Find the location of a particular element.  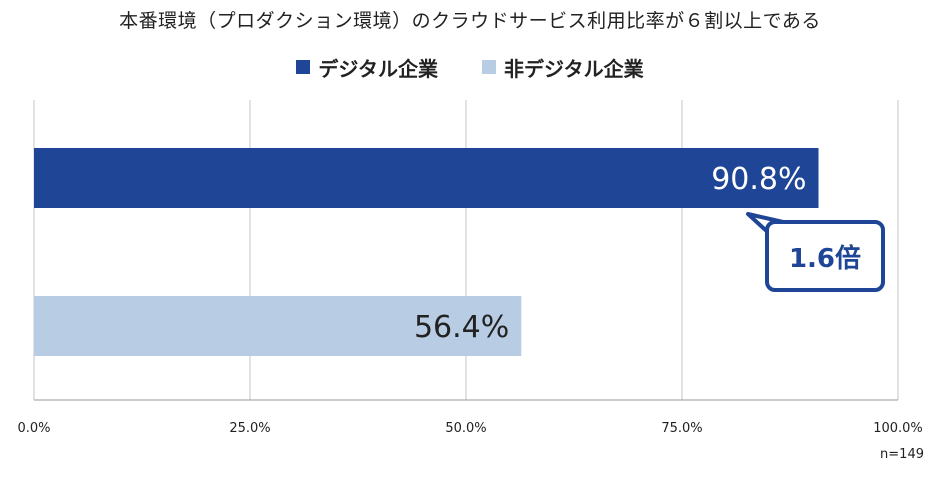

legend-label-non-digital: 非デジタル企業 is located at coordinates (574, 68).